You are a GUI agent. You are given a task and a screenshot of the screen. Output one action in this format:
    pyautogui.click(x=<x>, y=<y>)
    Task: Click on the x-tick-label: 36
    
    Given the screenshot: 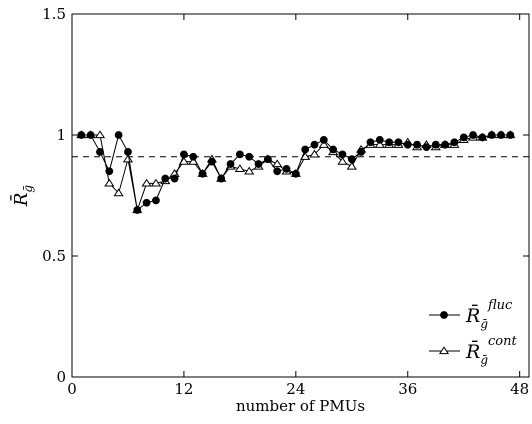 What is the action you would take?
    pyautogui.click(x=407, y=389)
    